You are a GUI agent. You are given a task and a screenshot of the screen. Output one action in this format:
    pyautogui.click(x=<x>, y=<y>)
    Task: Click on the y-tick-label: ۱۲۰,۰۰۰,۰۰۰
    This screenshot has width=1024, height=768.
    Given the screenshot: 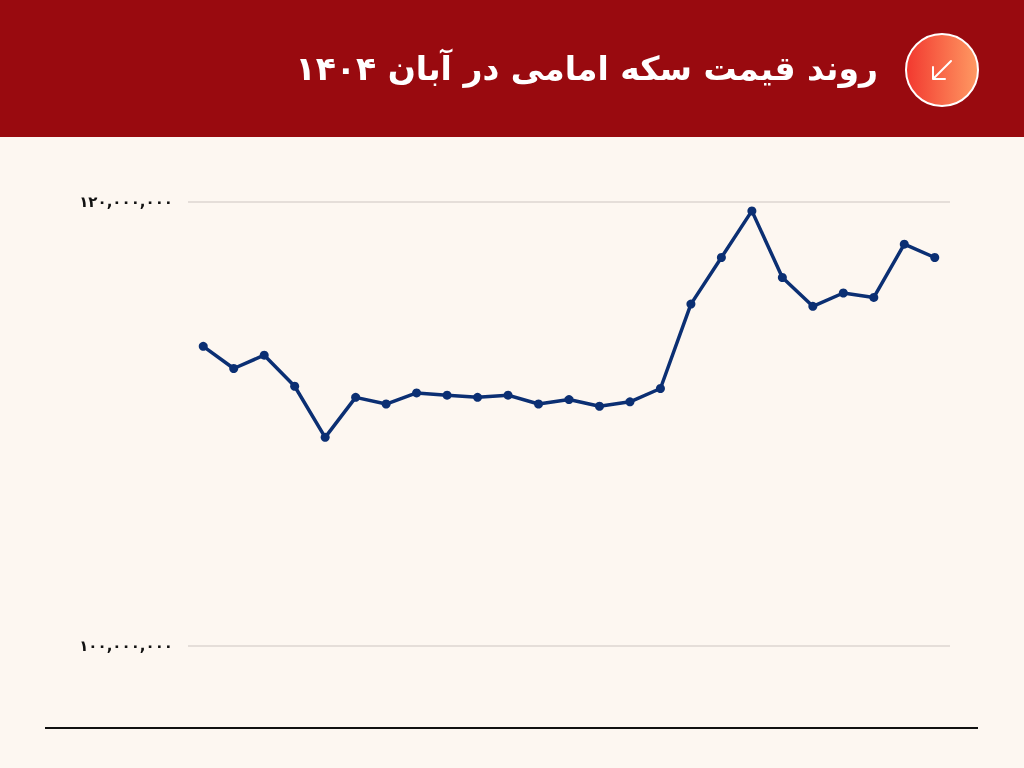 What is the action you would take?
    pyautogui.click(x=126, y=202)
    